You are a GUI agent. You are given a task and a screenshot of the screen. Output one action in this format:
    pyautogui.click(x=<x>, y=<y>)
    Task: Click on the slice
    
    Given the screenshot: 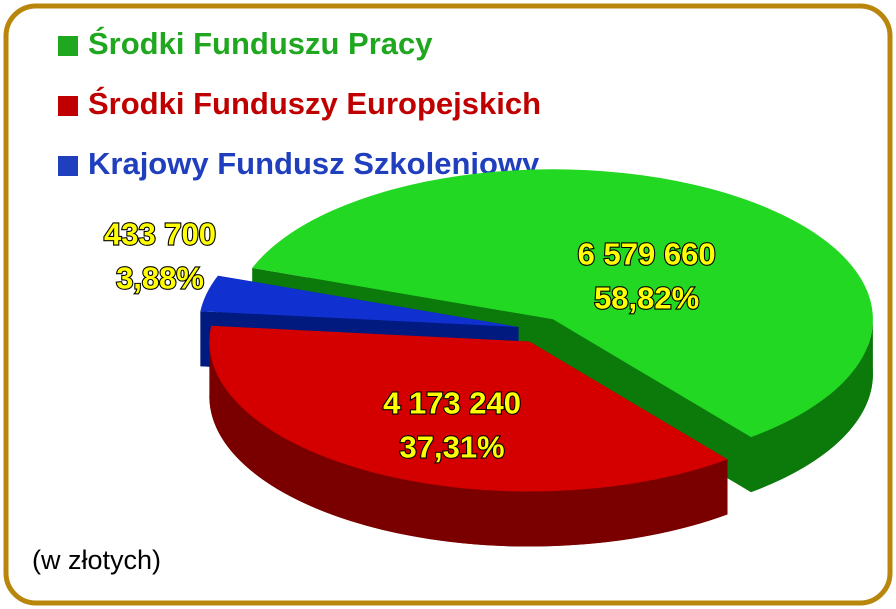 What is the action you would take?
    pyautogui.click(x=359, y=301)
    